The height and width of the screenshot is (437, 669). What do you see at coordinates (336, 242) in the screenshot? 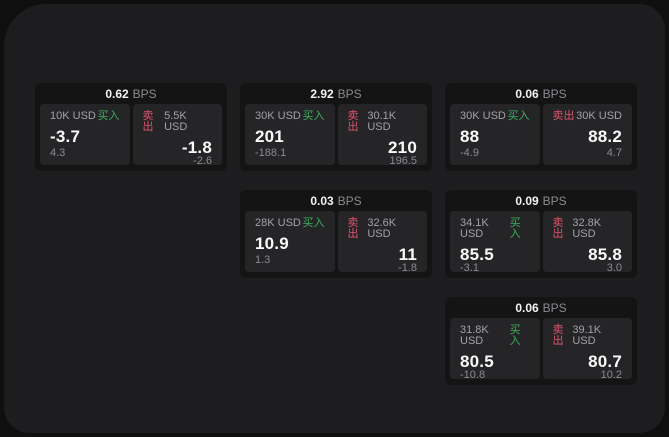
I see `card-body: 28K USD 买入 10.9 1.3 卖出 32.6K USD 11 -1.8` at bounding box center [336, 242].